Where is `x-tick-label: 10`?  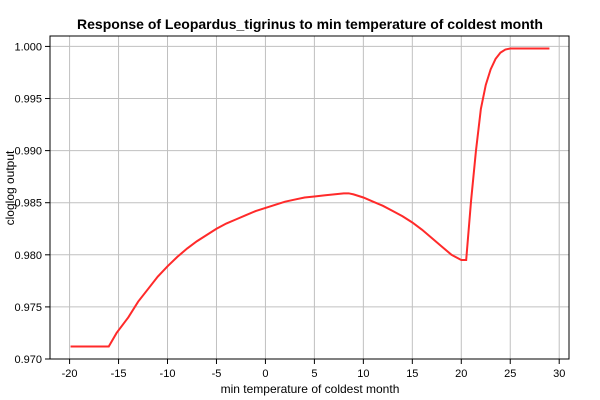
x-tick-label: 10 is located at coordinates (363, 374).